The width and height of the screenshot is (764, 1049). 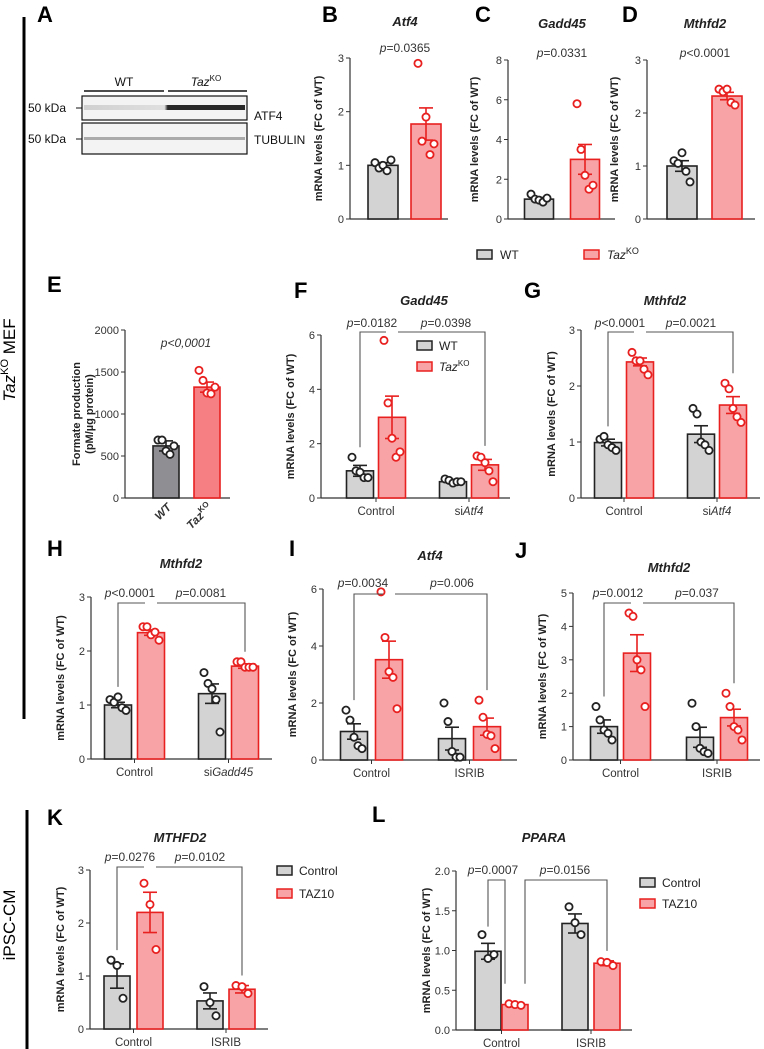 I want to click on blot-marker: 50 kDa, so click(x=47, y=108).